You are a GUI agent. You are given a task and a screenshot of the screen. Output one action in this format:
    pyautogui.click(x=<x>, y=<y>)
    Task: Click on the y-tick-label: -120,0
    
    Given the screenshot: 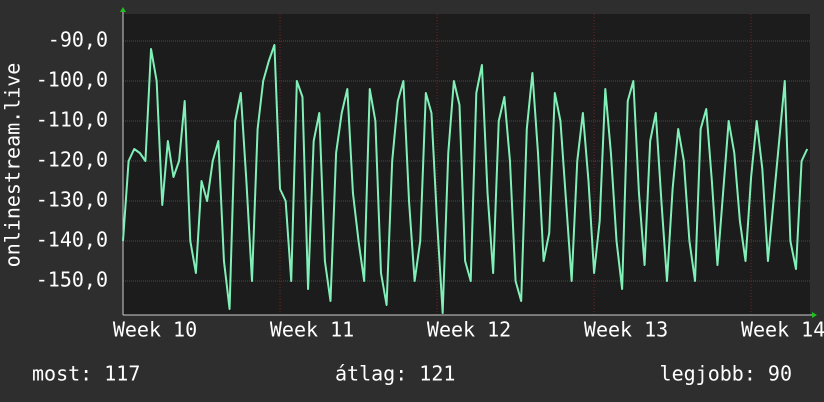 What is the action you would take?
    pyautogui.click(x=72, y=160)
    